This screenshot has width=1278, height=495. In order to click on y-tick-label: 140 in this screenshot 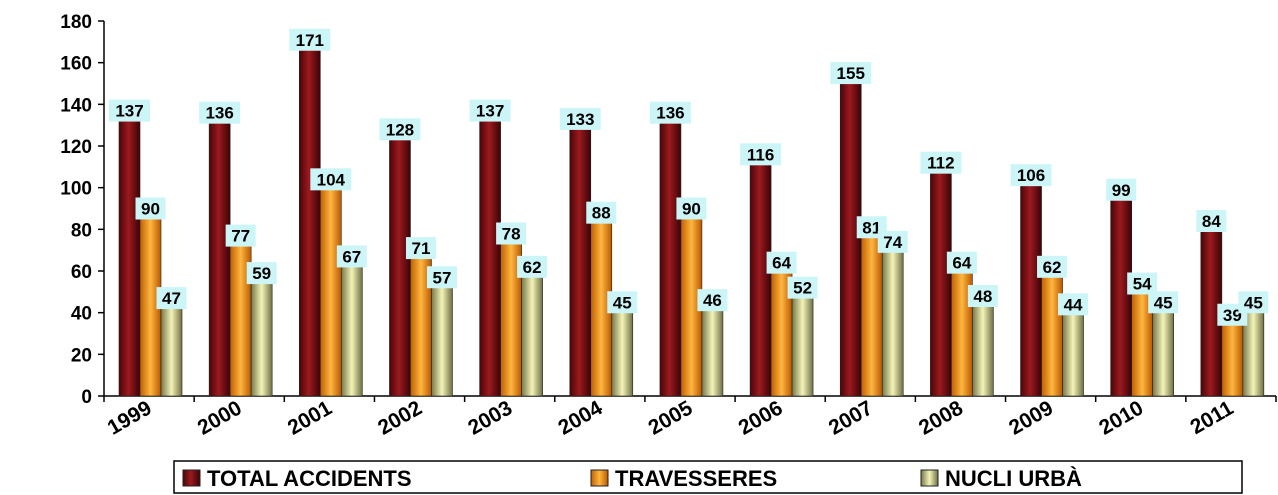, I will do `click(76, 105)`.